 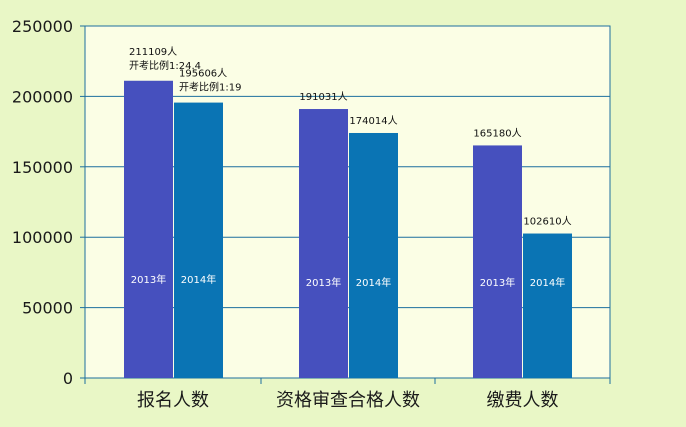 What do you see at coordinates (42, 237) in the screenshot?
I see `y-tick-label: 100000` at bounding box center [42, 237].